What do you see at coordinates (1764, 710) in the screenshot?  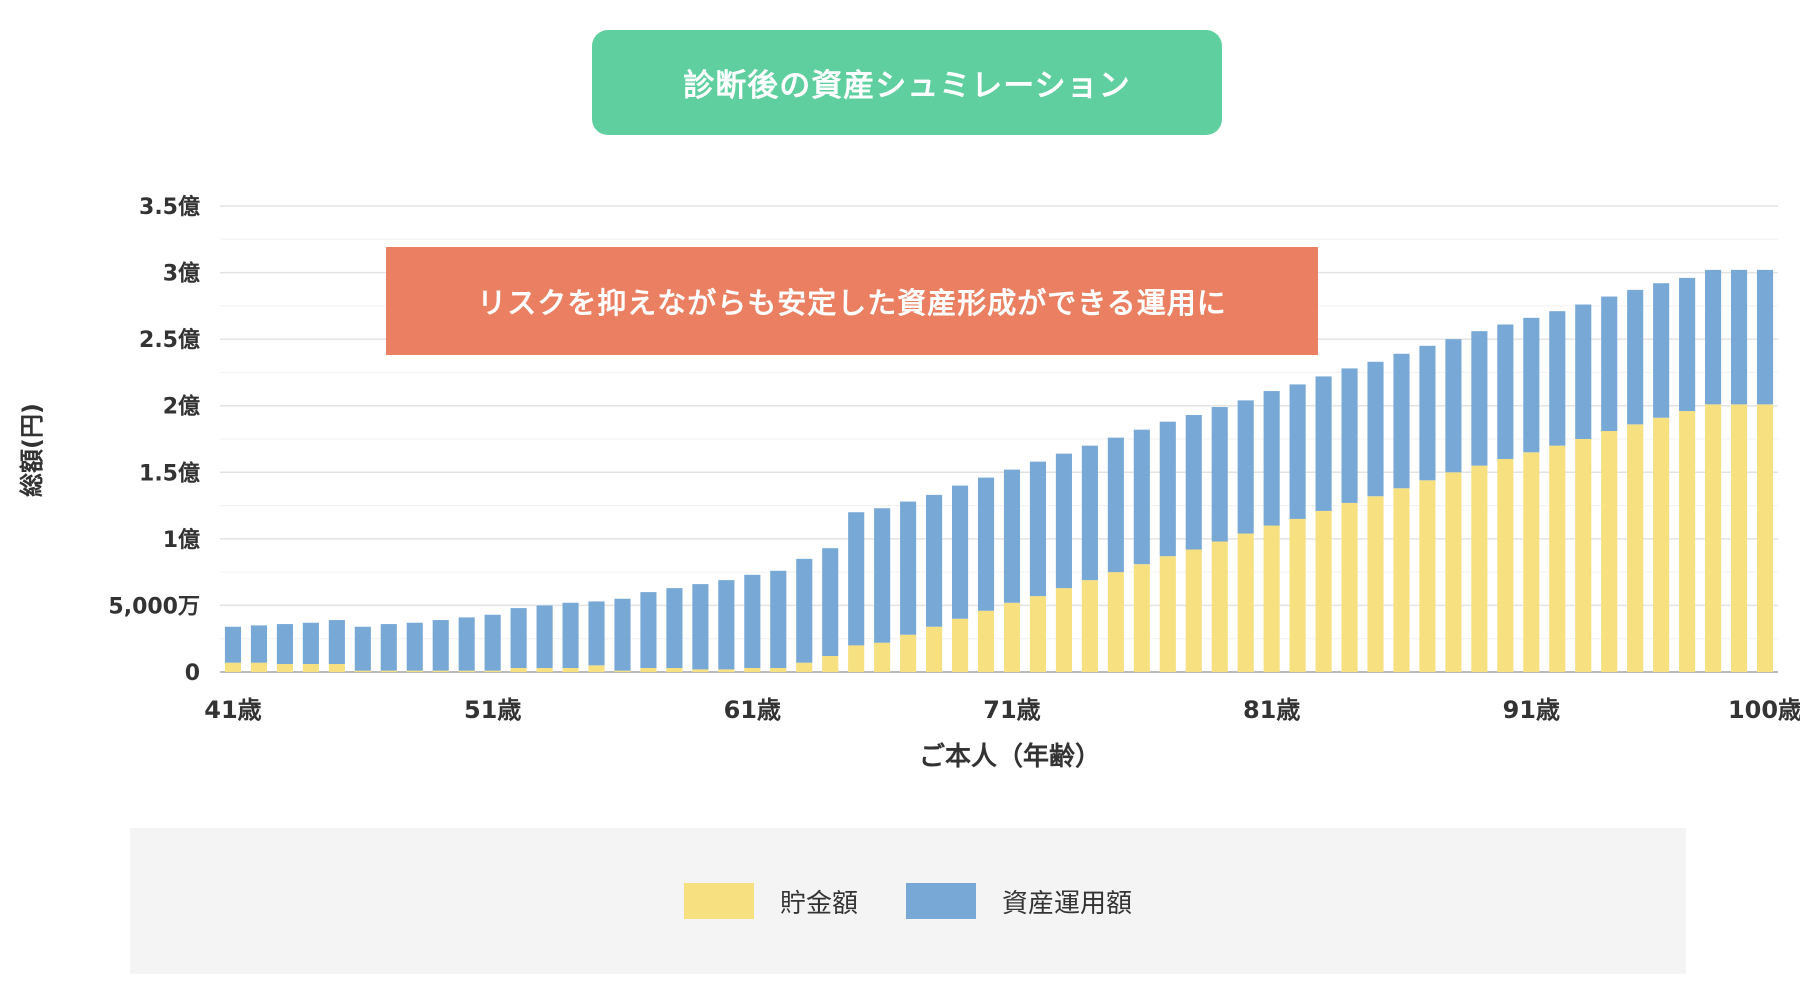 I see `x-tick-label: 100歳` at bounding box center [1764, 710].